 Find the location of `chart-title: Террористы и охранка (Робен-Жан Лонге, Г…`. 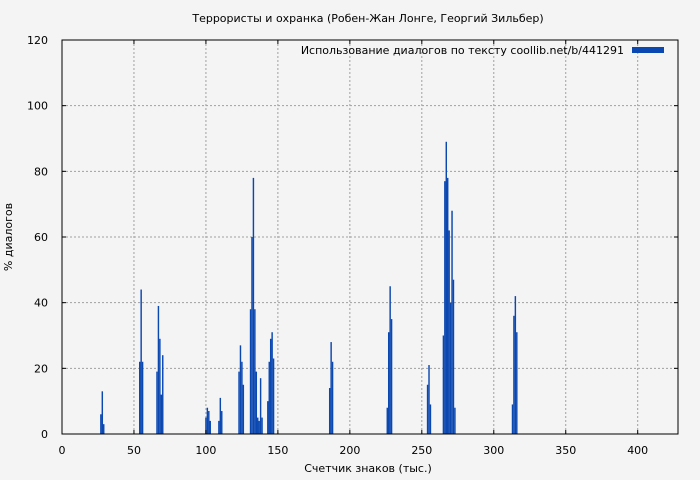

chart-title: Террористы и охранка (Робен-Жан Лонге, Г… is located at coordinates (367, 18).